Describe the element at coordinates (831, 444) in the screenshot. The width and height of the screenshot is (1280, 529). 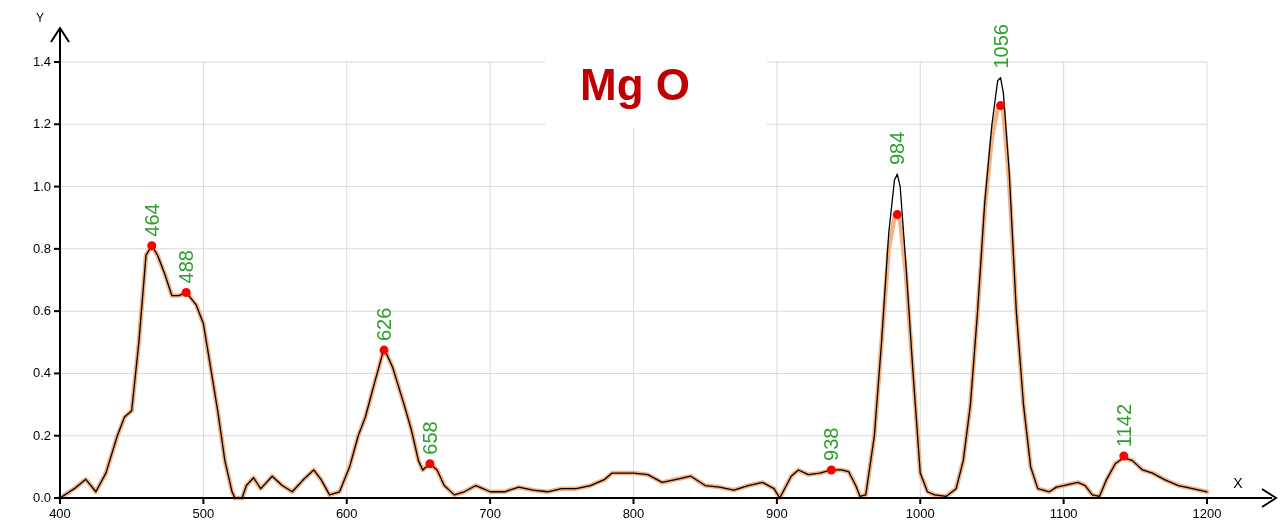
I see `annotation: 938` at that location.